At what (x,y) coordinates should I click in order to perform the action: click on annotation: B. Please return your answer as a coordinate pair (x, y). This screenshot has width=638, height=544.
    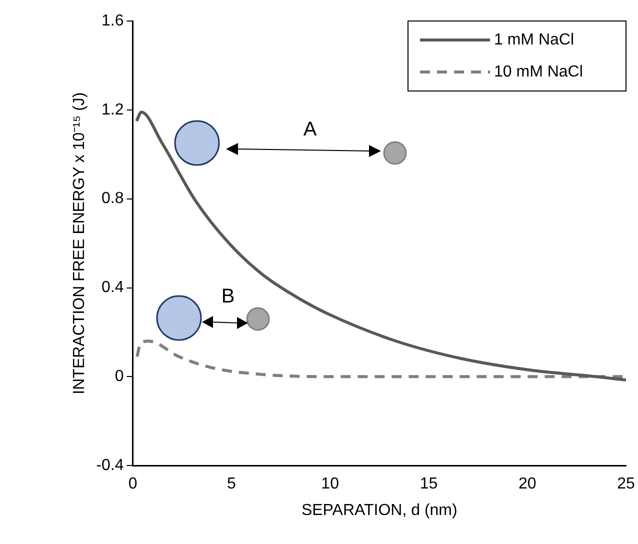
    Looking at the image, I should click on (228, 297).